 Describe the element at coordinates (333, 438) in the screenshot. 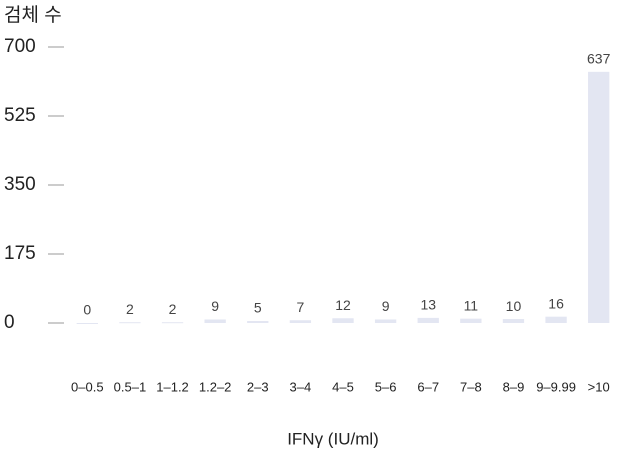

I see `x-axis-title: IFNγ (IU/ml)` at that location.